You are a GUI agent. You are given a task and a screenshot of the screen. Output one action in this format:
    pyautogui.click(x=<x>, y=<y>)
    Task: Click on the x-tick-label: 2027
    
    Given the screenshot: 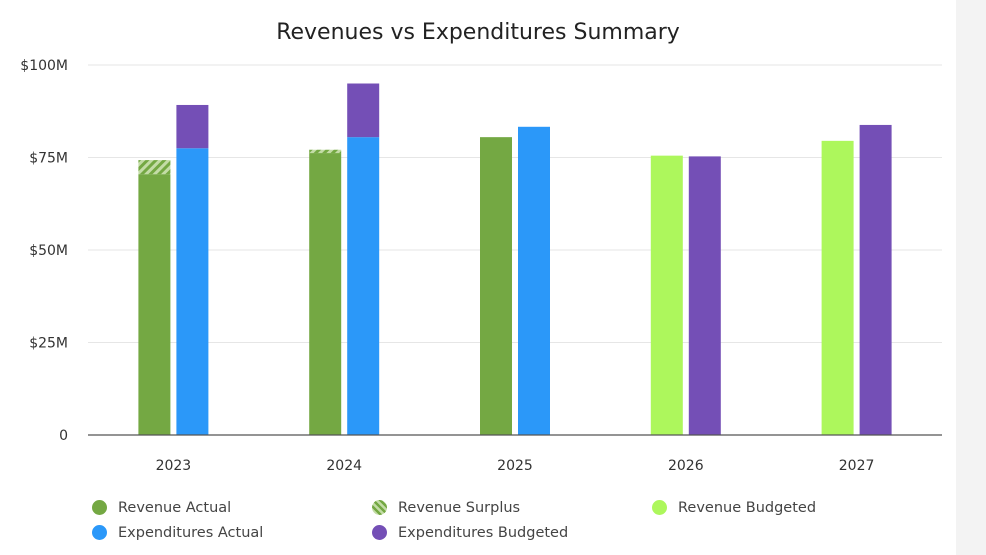 What is the action you would take?
    pyautogui.click(x=857, y=466)
    